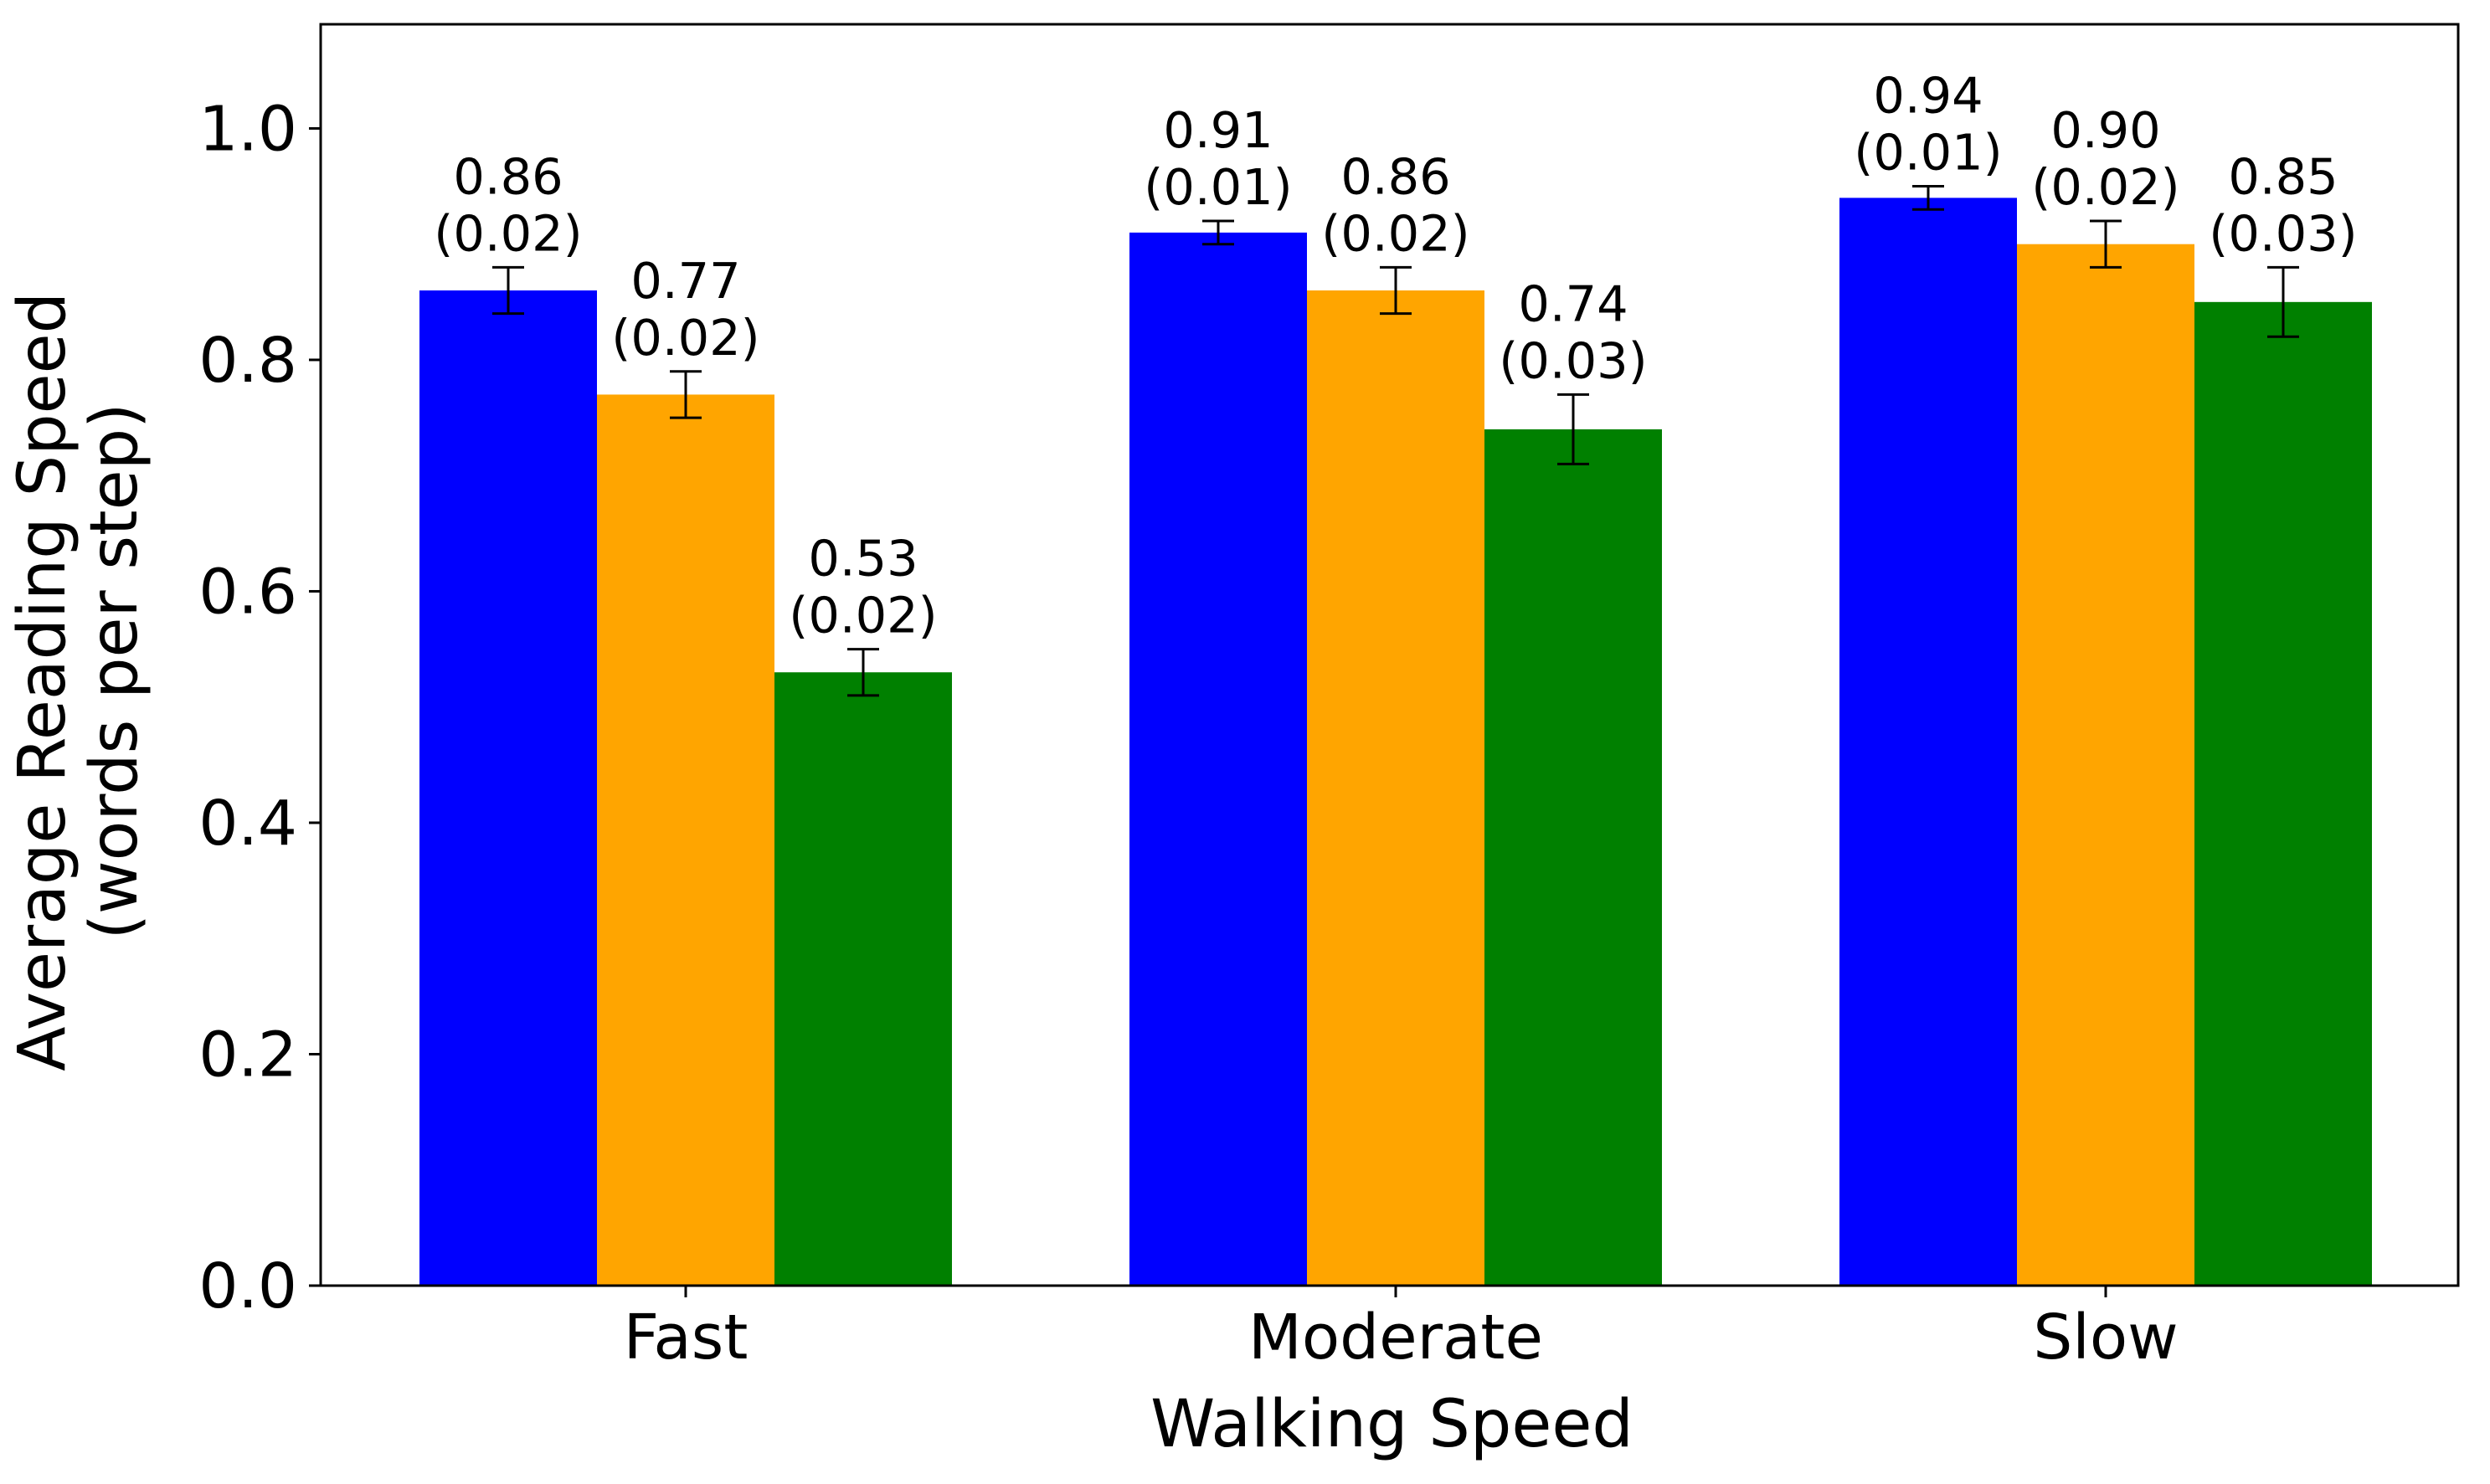  I want to click on y-axis-title: Average Reading Speed (words per step), so click(78, 671).